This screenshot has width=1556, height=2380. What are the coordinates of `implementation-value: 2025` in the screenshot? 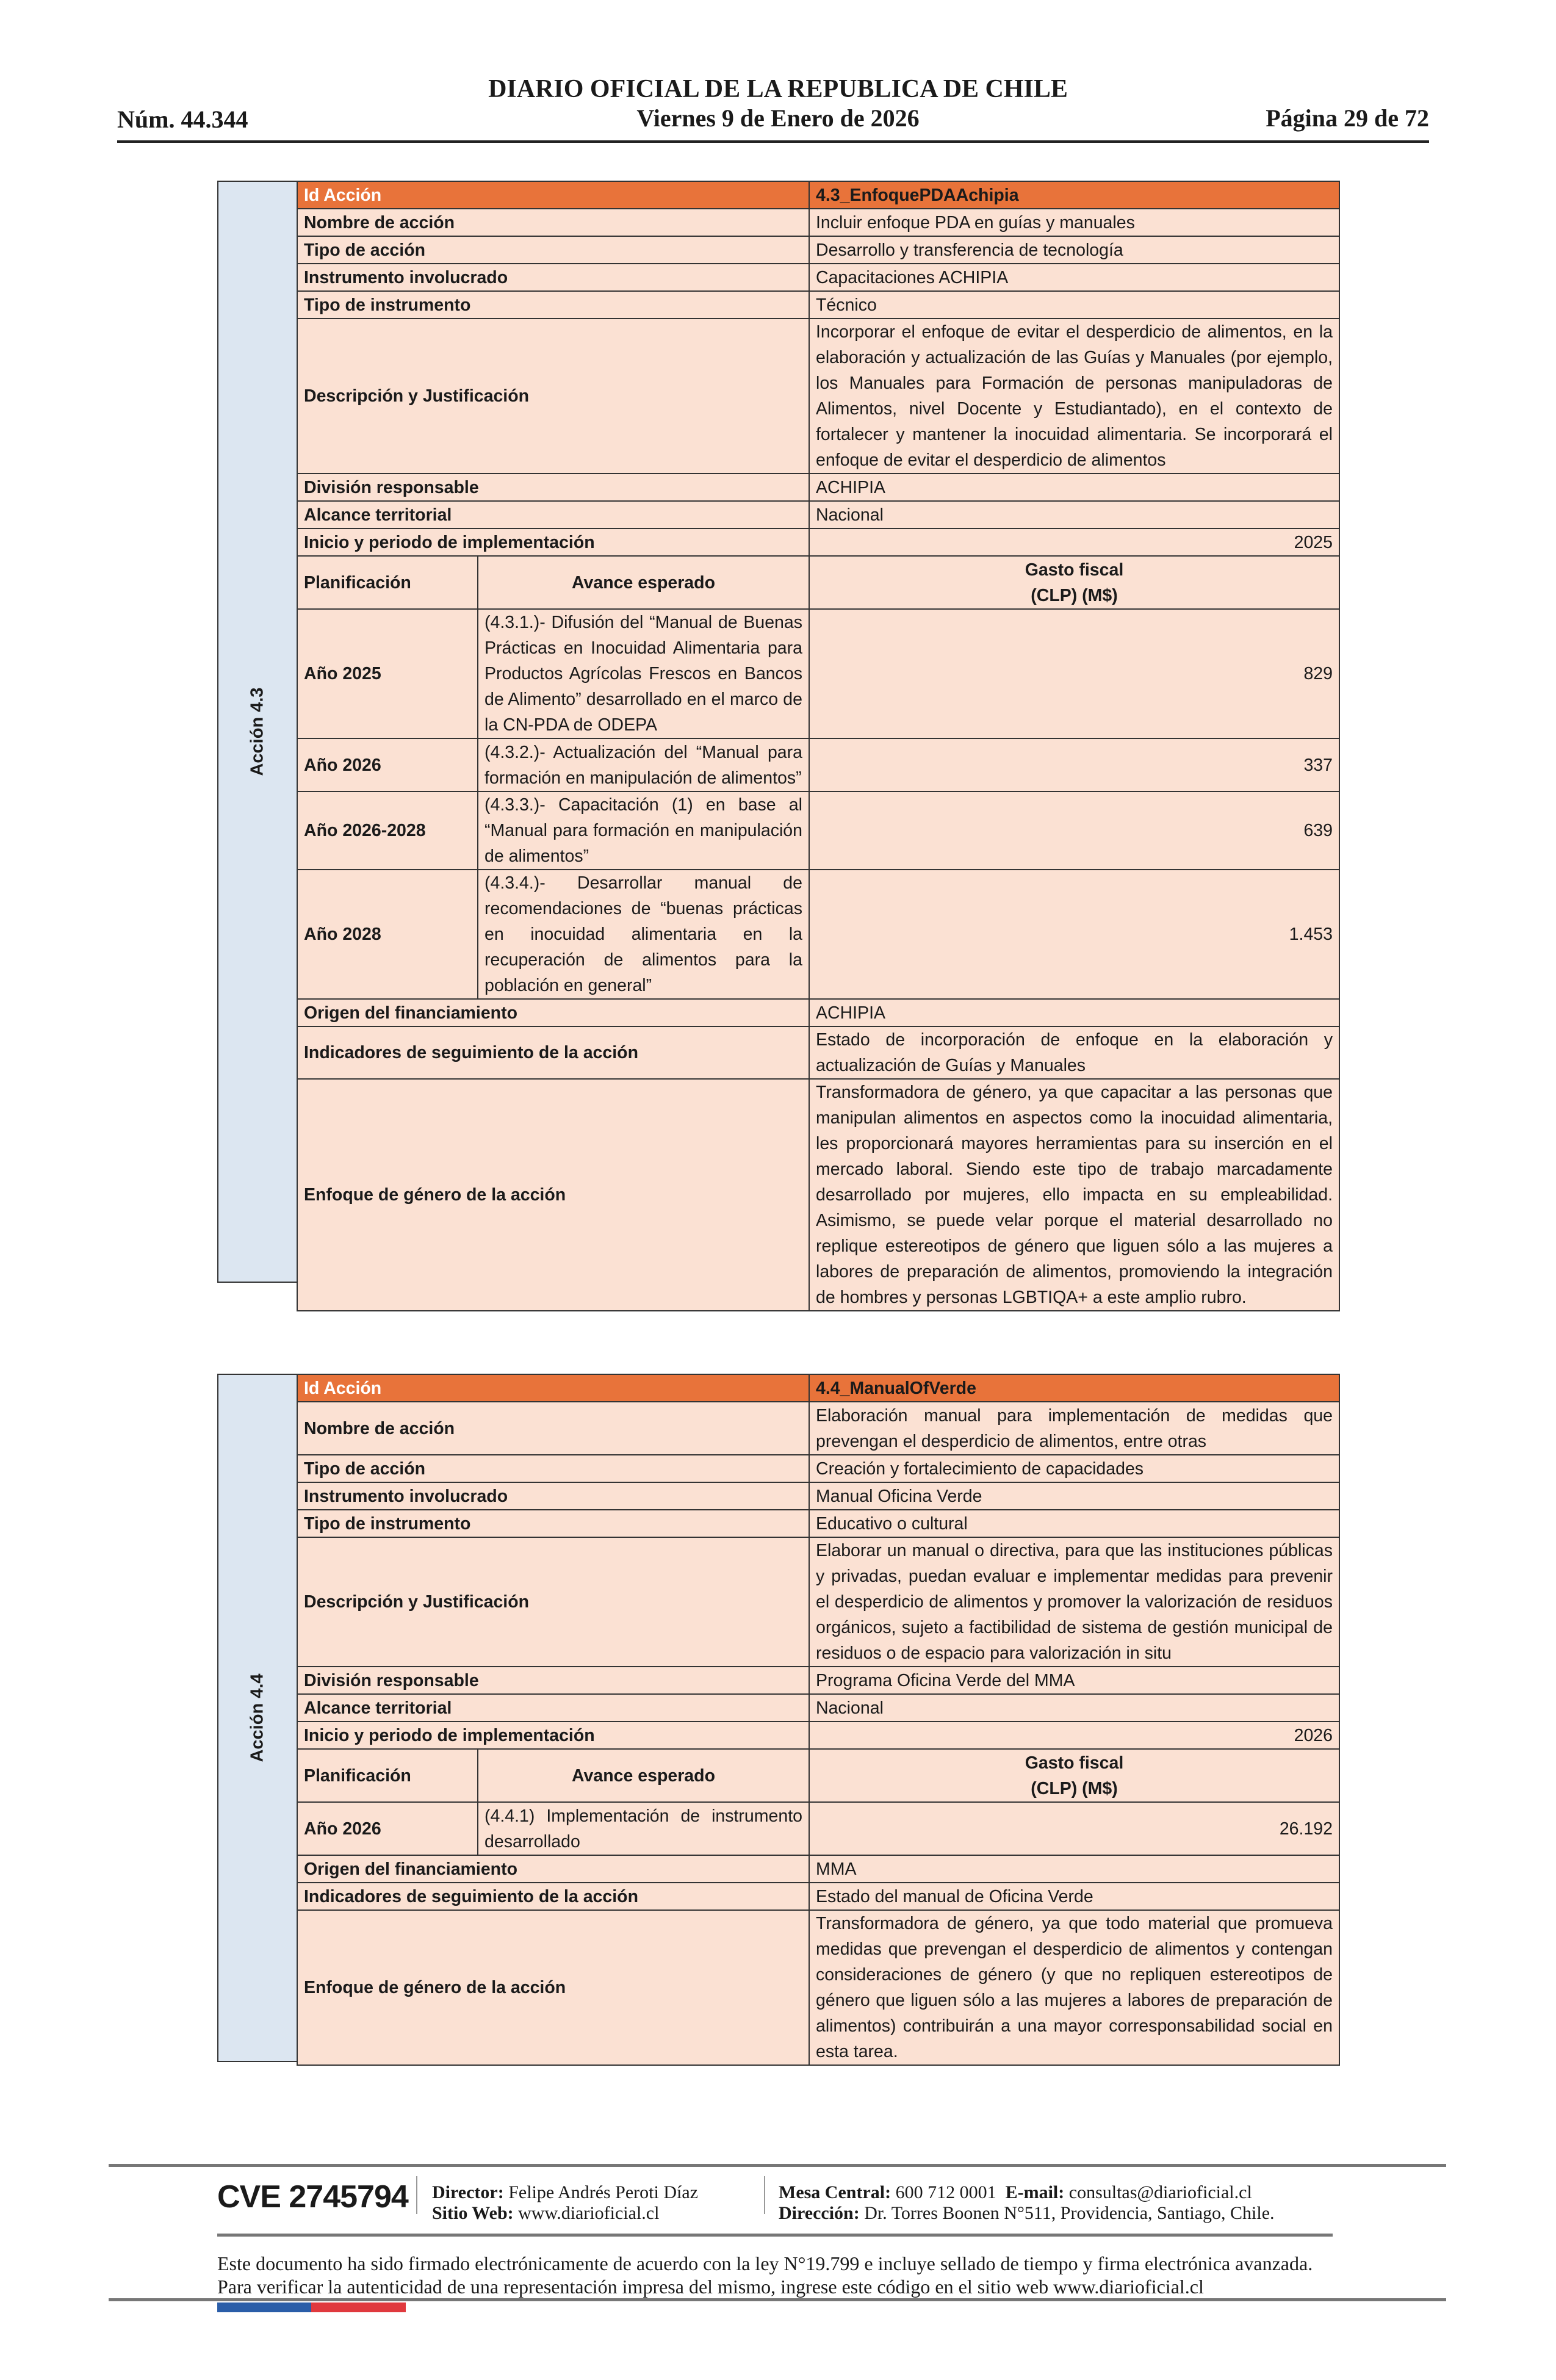 It's located at (1074, 543).